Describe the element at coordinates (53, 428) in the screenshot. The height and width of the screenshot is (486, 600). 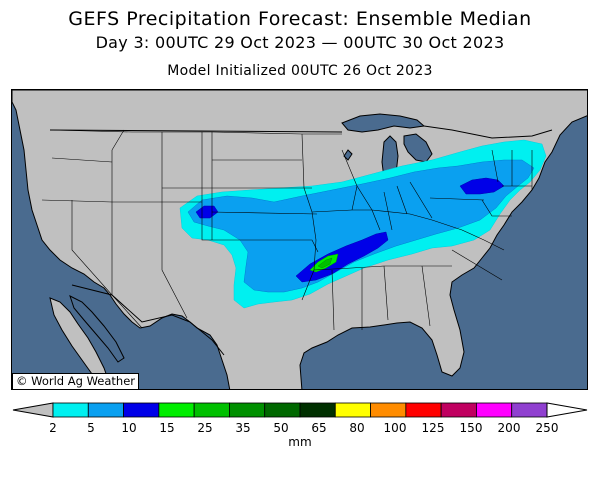
I see `colorbar-tick-label: 2` at that location.